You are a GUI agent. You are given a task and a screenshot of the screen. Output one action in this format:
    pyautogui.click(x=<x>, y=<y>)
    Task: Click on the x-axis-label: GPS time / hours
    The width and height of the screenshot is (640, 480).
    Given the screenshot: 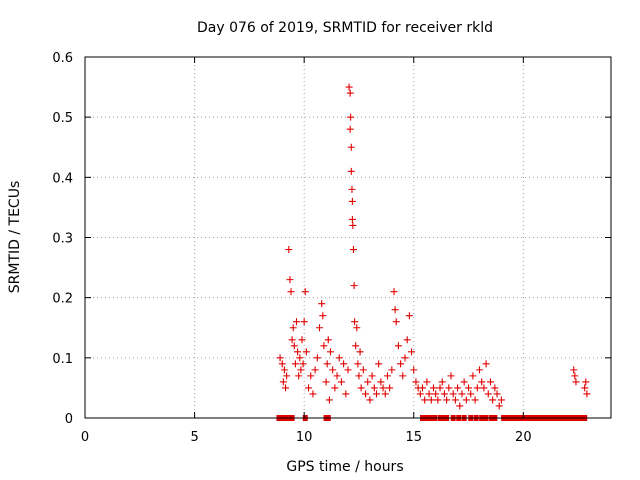 What is the action you would take?
    pyautogui.click(x=344, y=467)
    